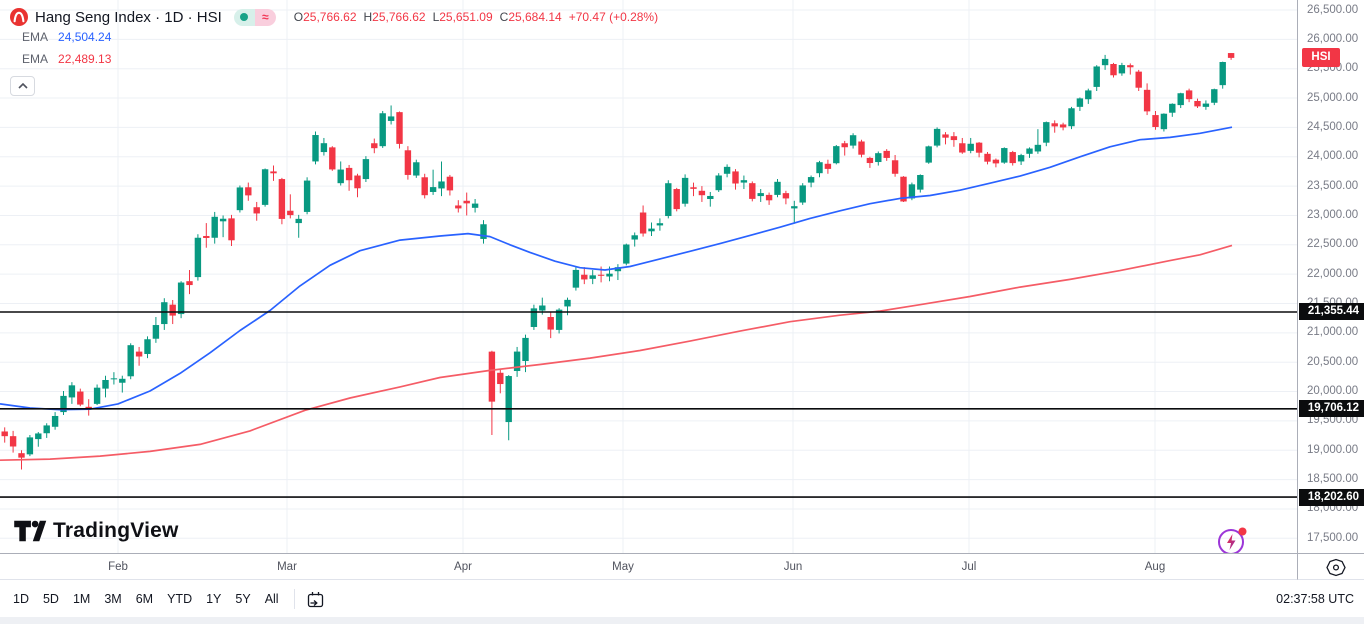  What do you see at coordinates (243, 599) in the screenshot?
I see `range-button-5y: 5Y` at bounding box center [243, 599].